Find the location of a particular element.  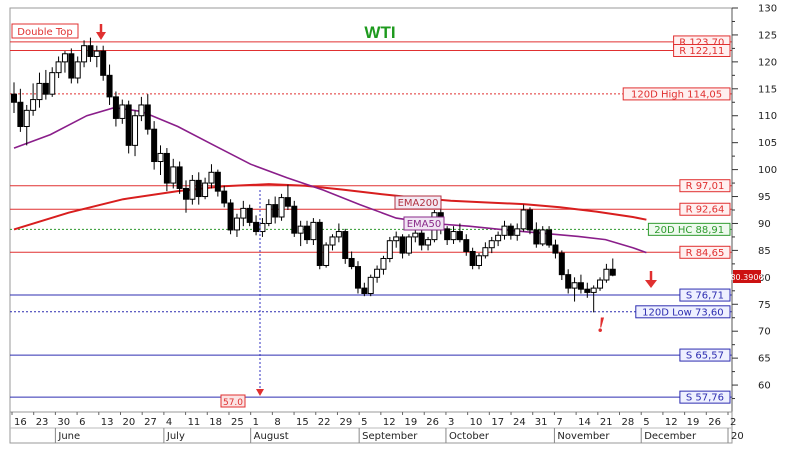

double-top-label: Double Top is located at coordinates (45, 32).